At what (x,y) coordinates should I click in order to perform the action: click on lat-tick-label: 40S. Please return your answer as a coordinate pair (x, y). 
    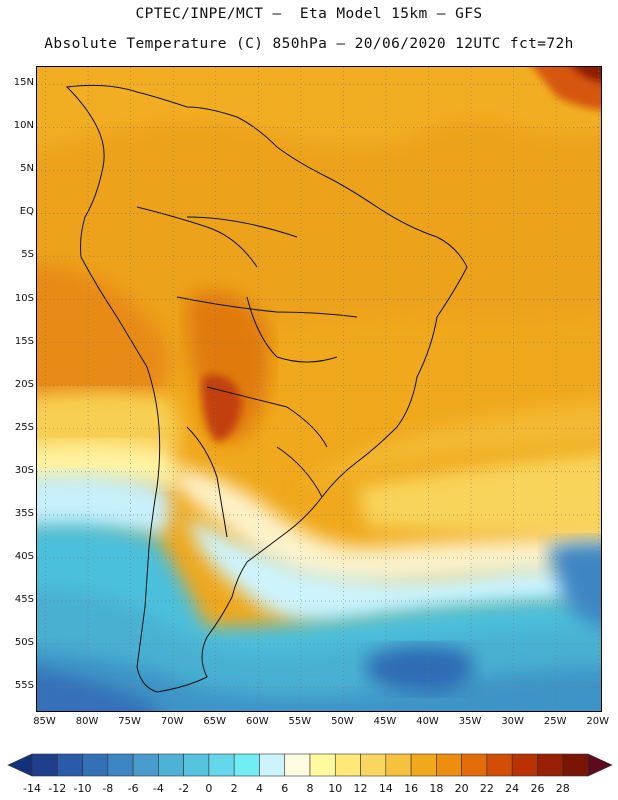
    Looking at the image, I should click on (24, 556).